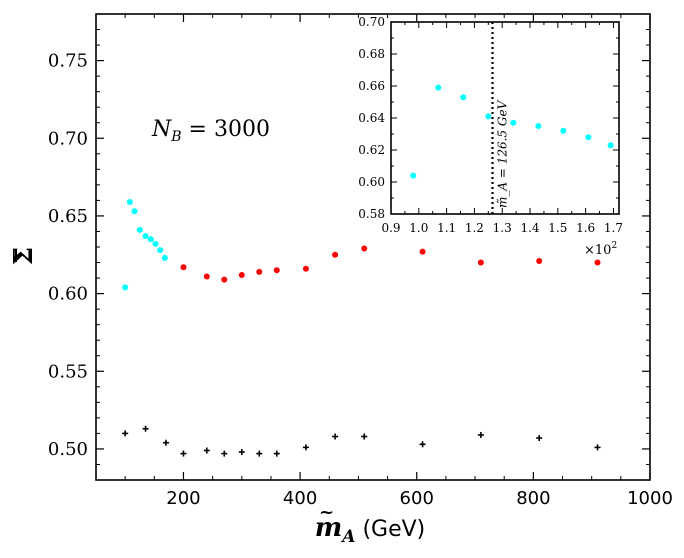 The width and height of the screenshot is (684, 558). What do you see at coordinates (446, 228) in the screenshot?
I see `inset-x-tick-label: 1.1` at bounding box center [446, 228].